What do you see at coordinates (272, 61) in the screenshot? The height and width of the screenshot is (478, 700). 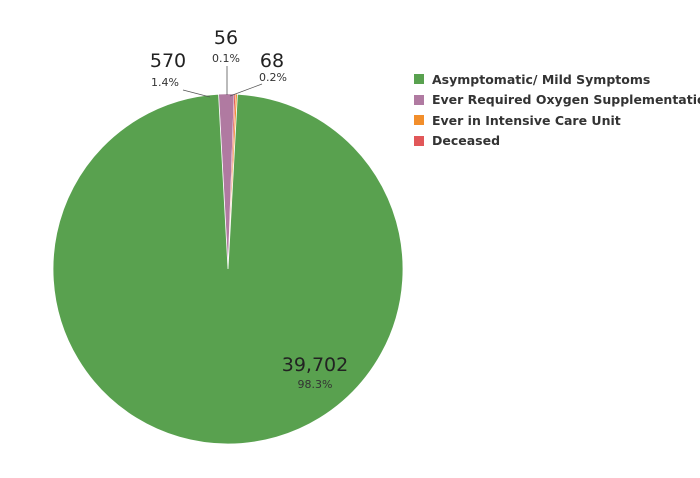 I see `data-label-value-icu: 68` at bounding box center [272, 61].